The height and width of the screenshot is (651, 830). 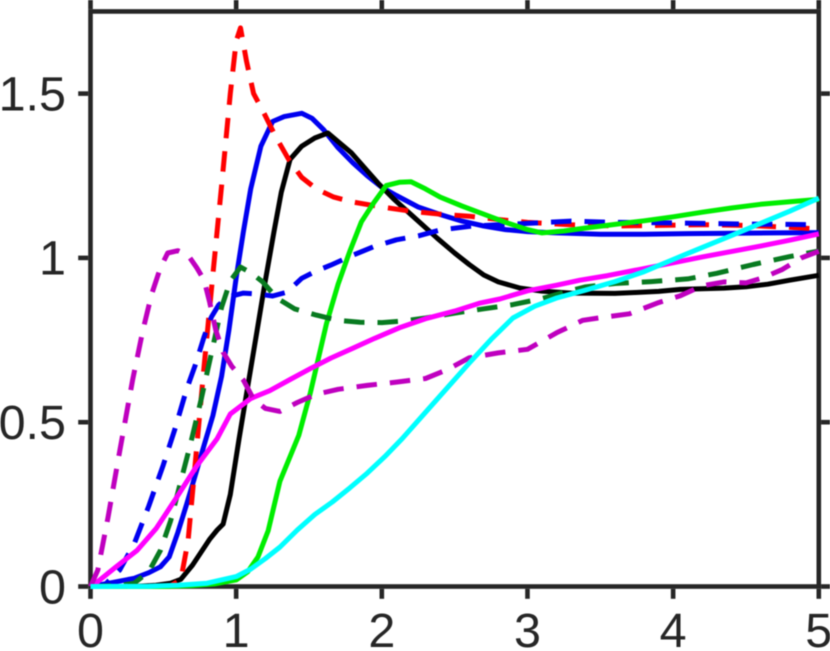 I want to click on x-tick-label: 5, so click(x=817, y=627).